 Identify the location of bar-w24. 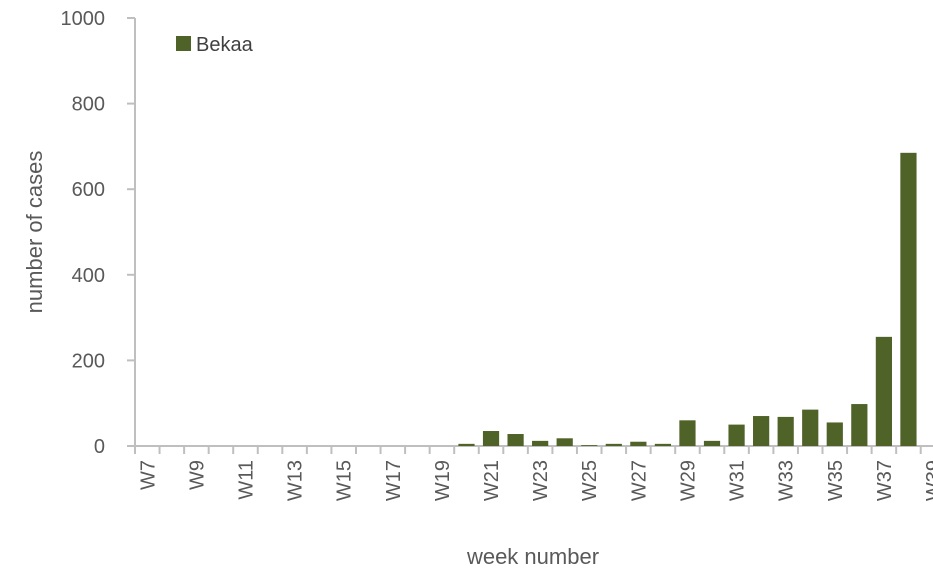
(564, 442).